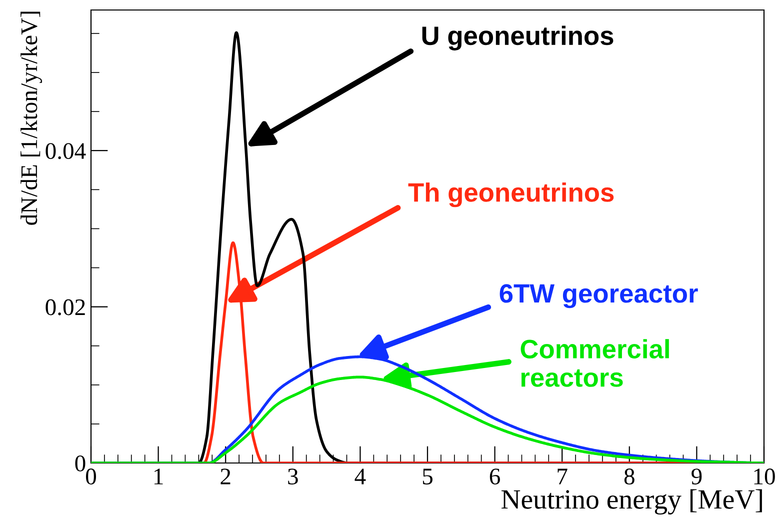 This screenshot has width=782, height=524. What do you see at coordinates (518, 38) in the screenshot?
I see `annotation: U geoneutrinos` at bounding box center [518, 38].